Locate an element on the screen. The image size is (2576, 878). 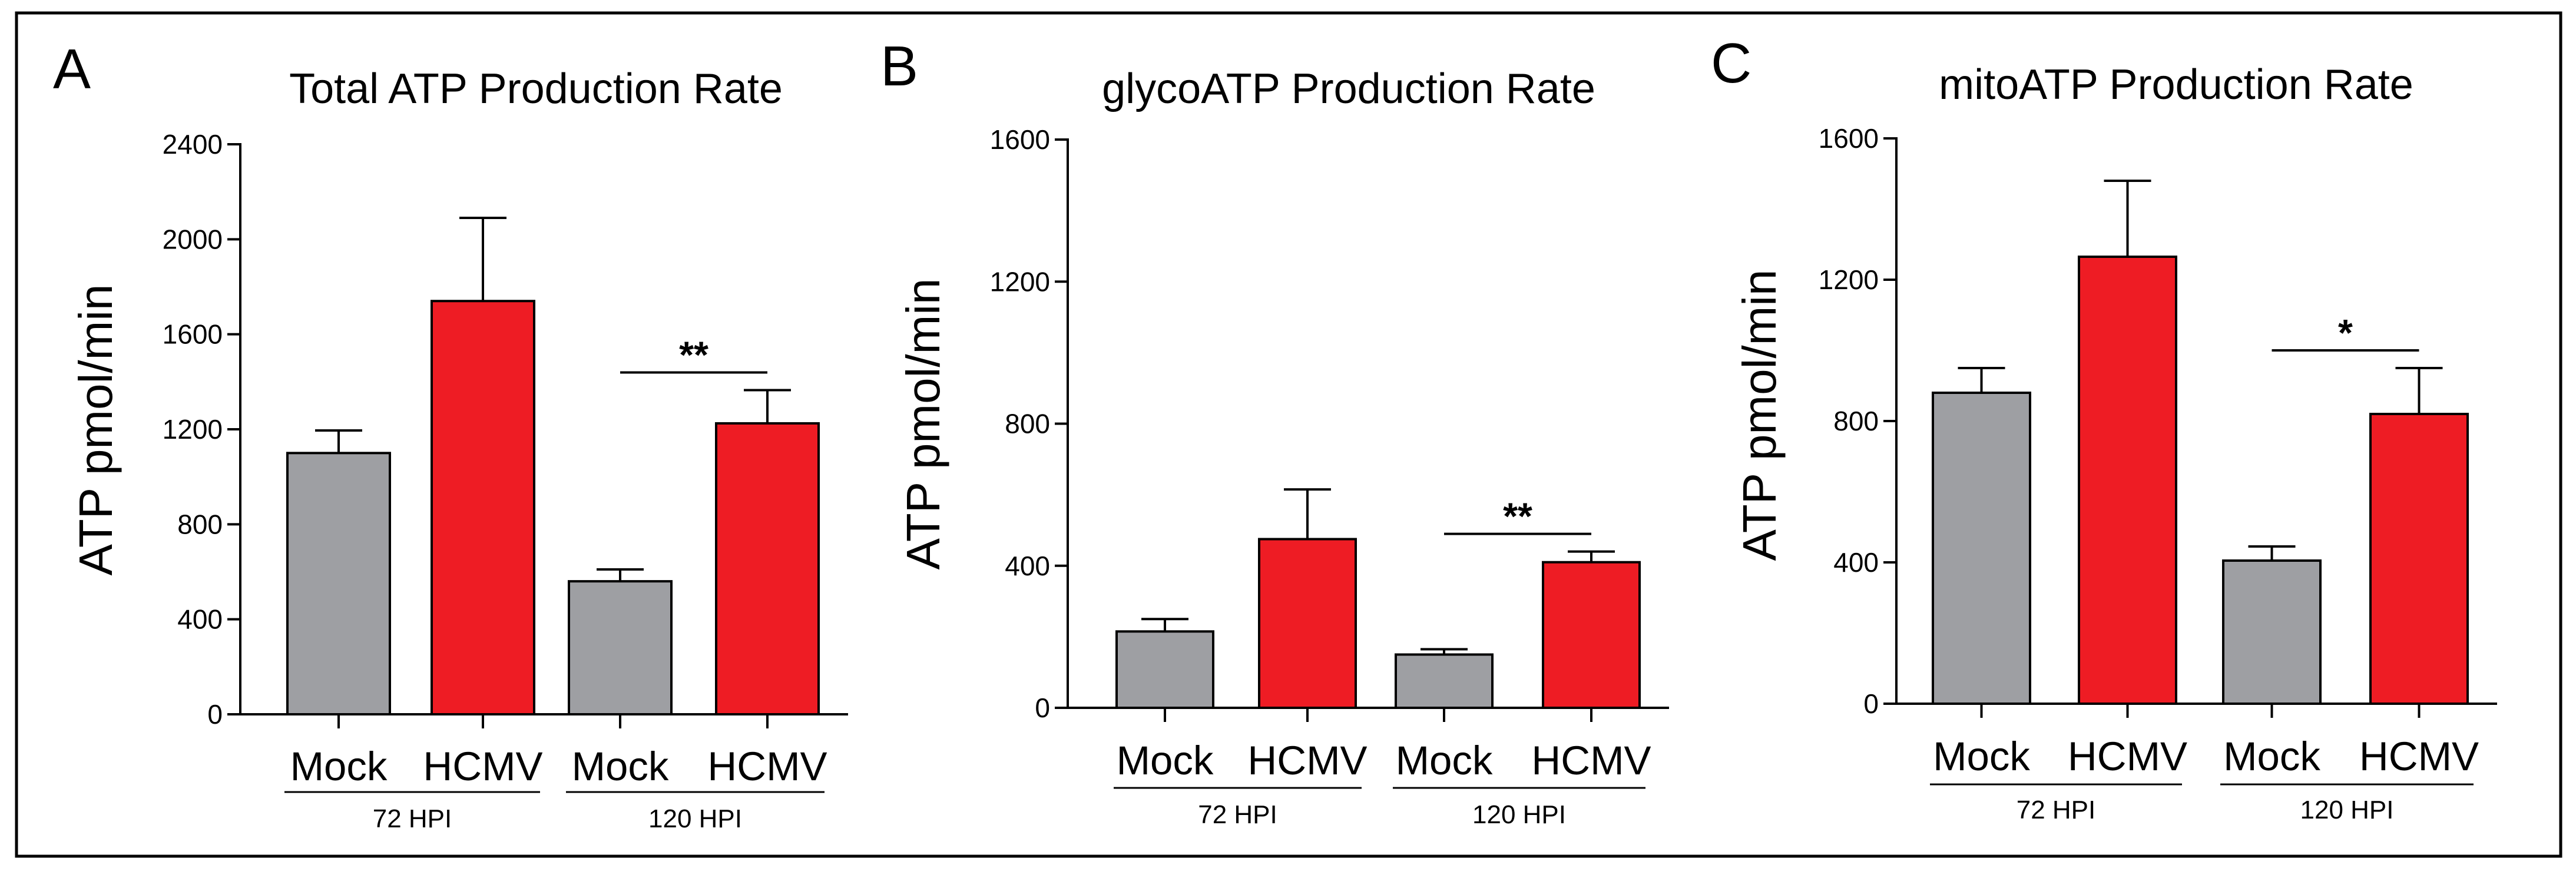
chart-title: glycoATP Production Rate is located at coordinates (1348, 89).